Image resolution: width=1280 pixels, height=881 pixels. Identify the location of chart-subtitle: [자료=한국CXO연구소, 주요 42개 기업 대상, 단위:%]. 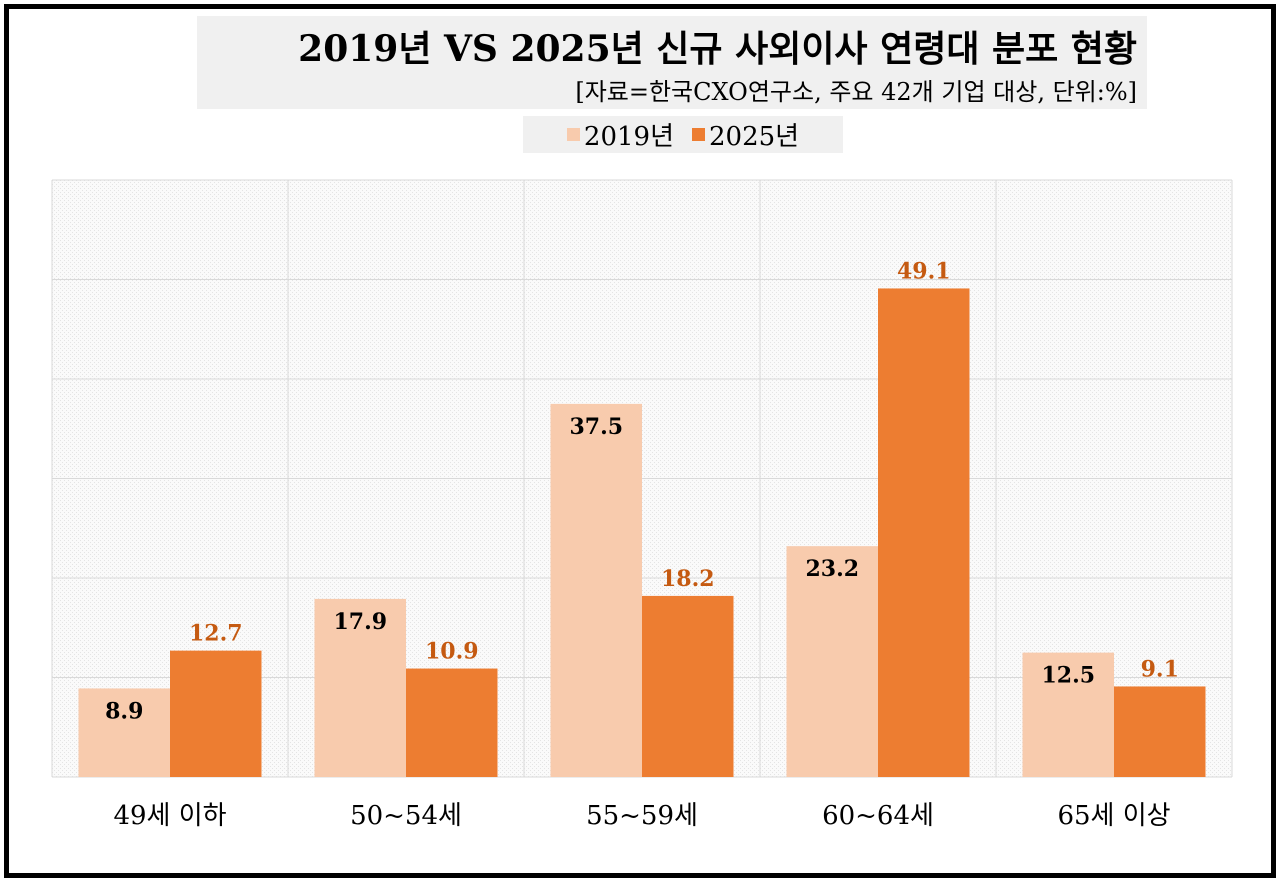
(856, 92).